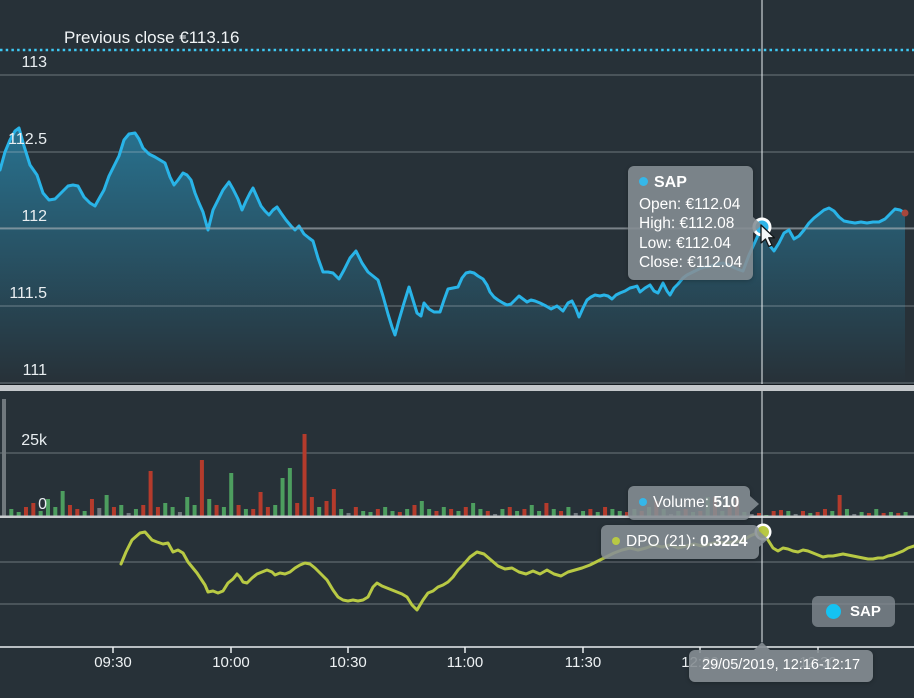 Image resolution: width=914 pixels, height=698 pixels. Describe the element at coordinates (465, 662) in the screenshot. I see `x-axis-label: 11:00` at that location.